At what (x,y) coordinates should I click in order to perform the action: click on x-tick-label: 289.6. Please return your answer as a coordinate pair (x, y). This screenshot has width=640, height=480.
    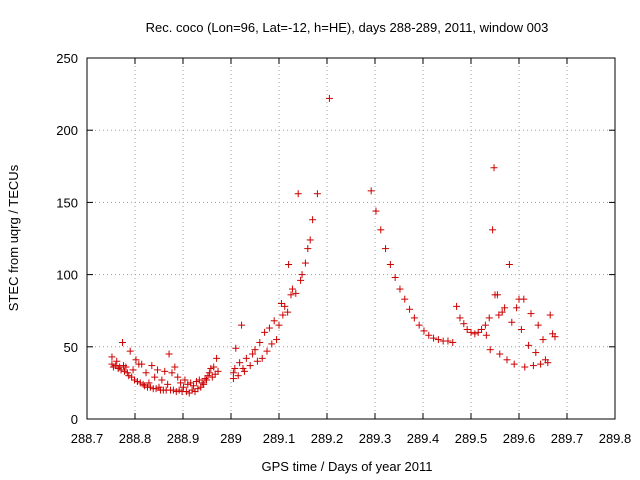
    Looking at the image, I should click on (519, 438).